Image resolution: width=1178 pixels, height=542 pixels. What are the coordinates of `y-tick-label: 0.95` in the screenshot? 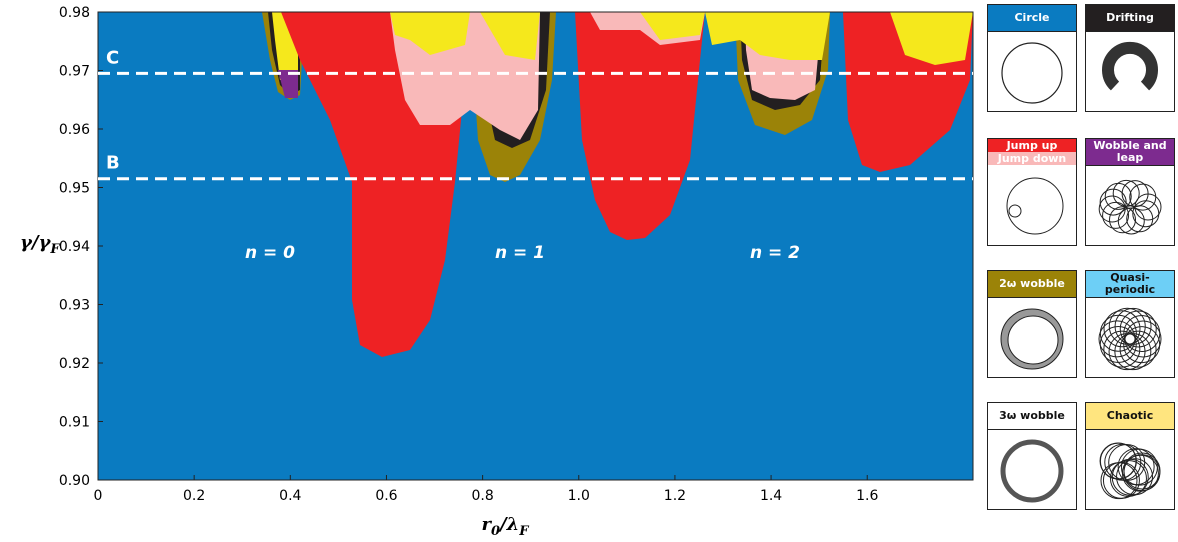 It's located at (74, 189).